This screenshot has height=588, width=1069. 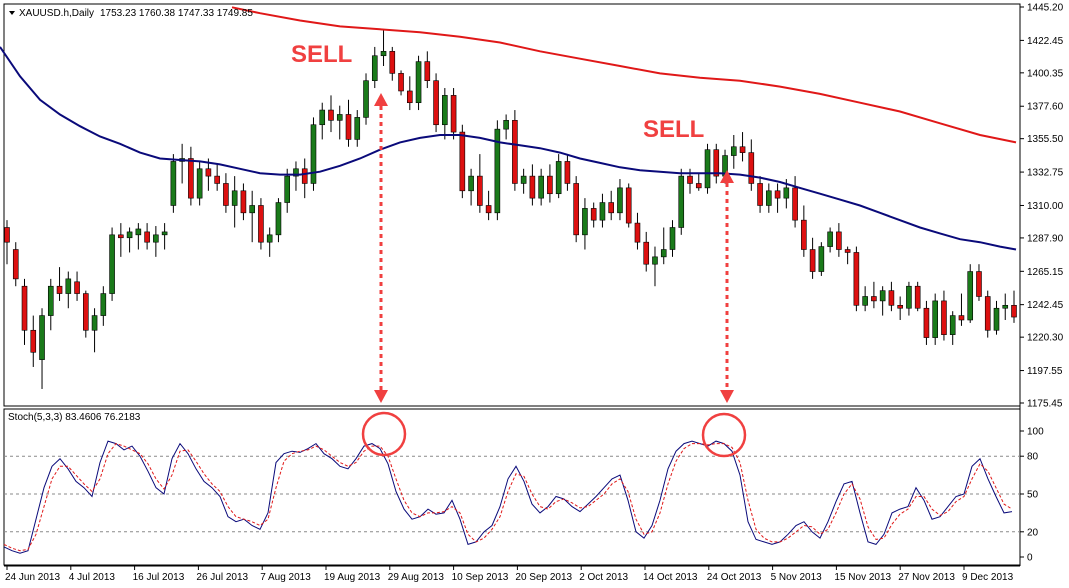 I want to click on arrow-1-icon, so click(x=381, y=248).